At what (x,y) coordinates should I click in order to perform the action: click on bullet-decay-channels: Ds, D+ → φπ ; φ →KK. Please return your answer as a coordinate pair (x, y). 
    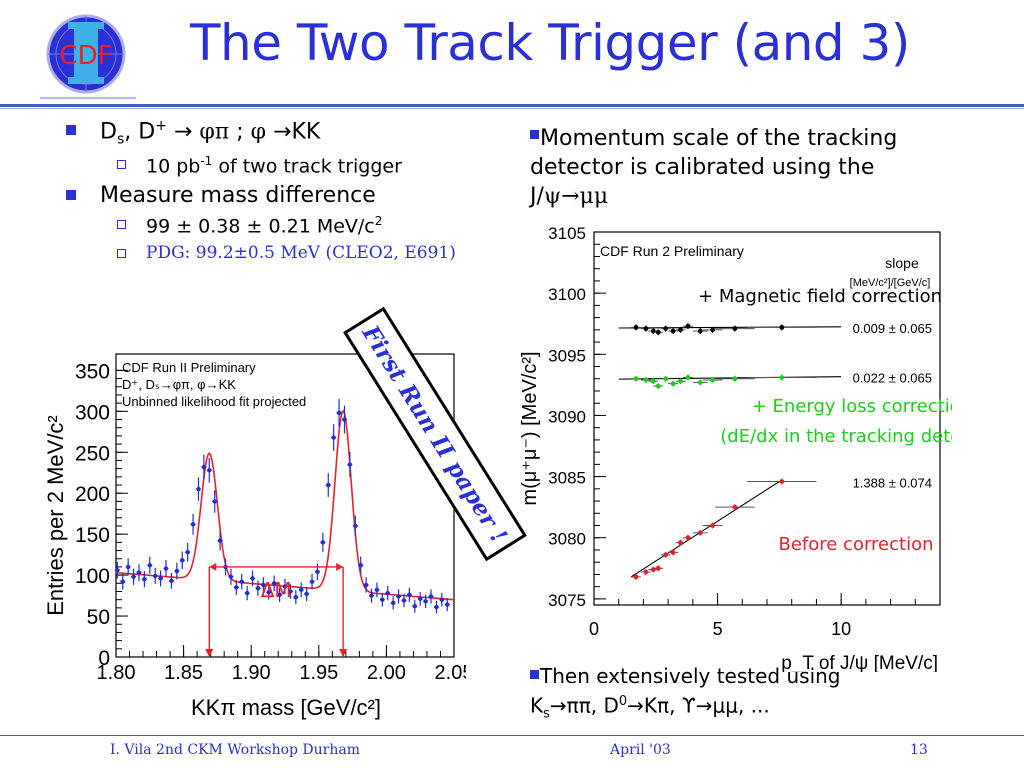
    Looking at the image, I should click on (292, 133).